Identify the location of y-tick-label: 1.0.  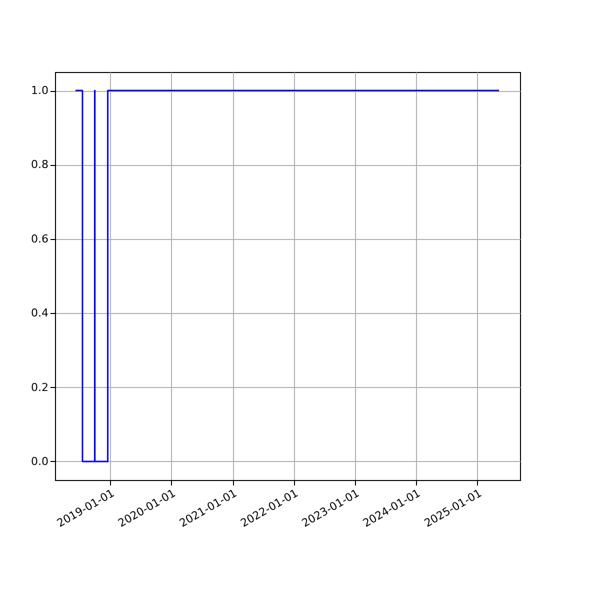
(39, 91).